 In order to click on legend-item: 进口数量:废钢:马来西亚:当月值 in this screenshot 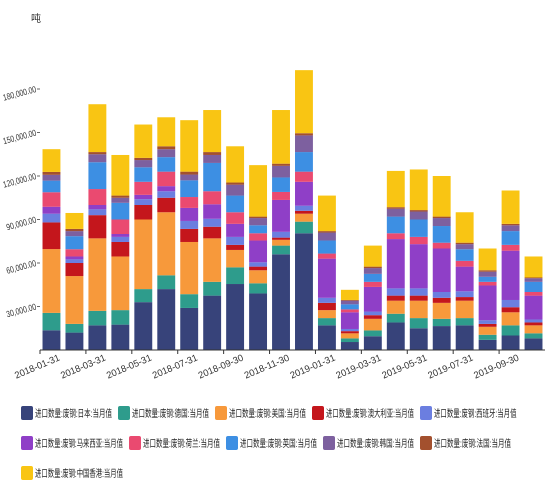, I will do `click(72, 443)`.